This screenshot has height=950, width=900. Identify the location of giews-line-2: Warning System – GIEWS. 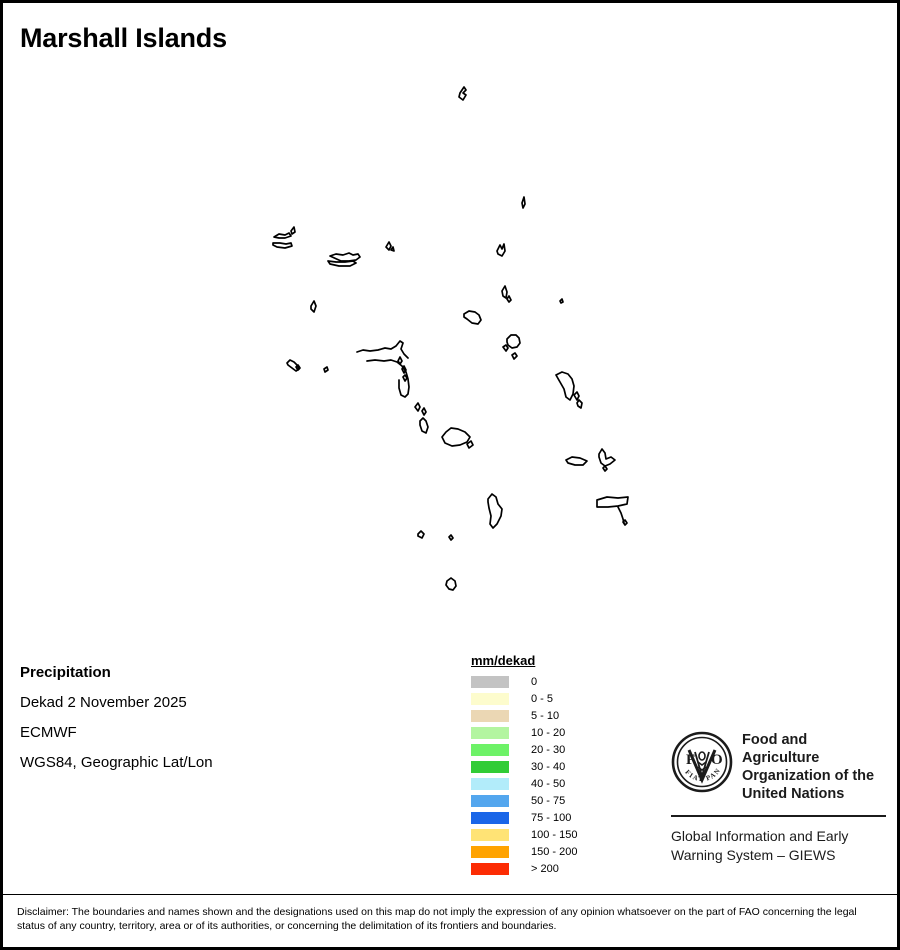
(753, 855).